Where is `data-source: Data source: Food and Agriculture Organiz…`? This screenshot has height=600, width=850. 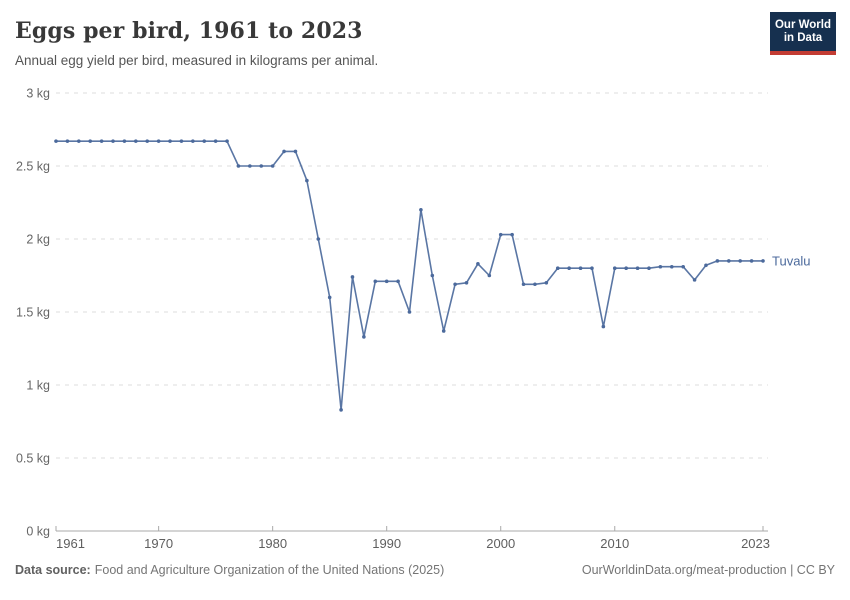
data-source: Data source: Food and Agriculture Organiz… is located at coordinates (229, 570).